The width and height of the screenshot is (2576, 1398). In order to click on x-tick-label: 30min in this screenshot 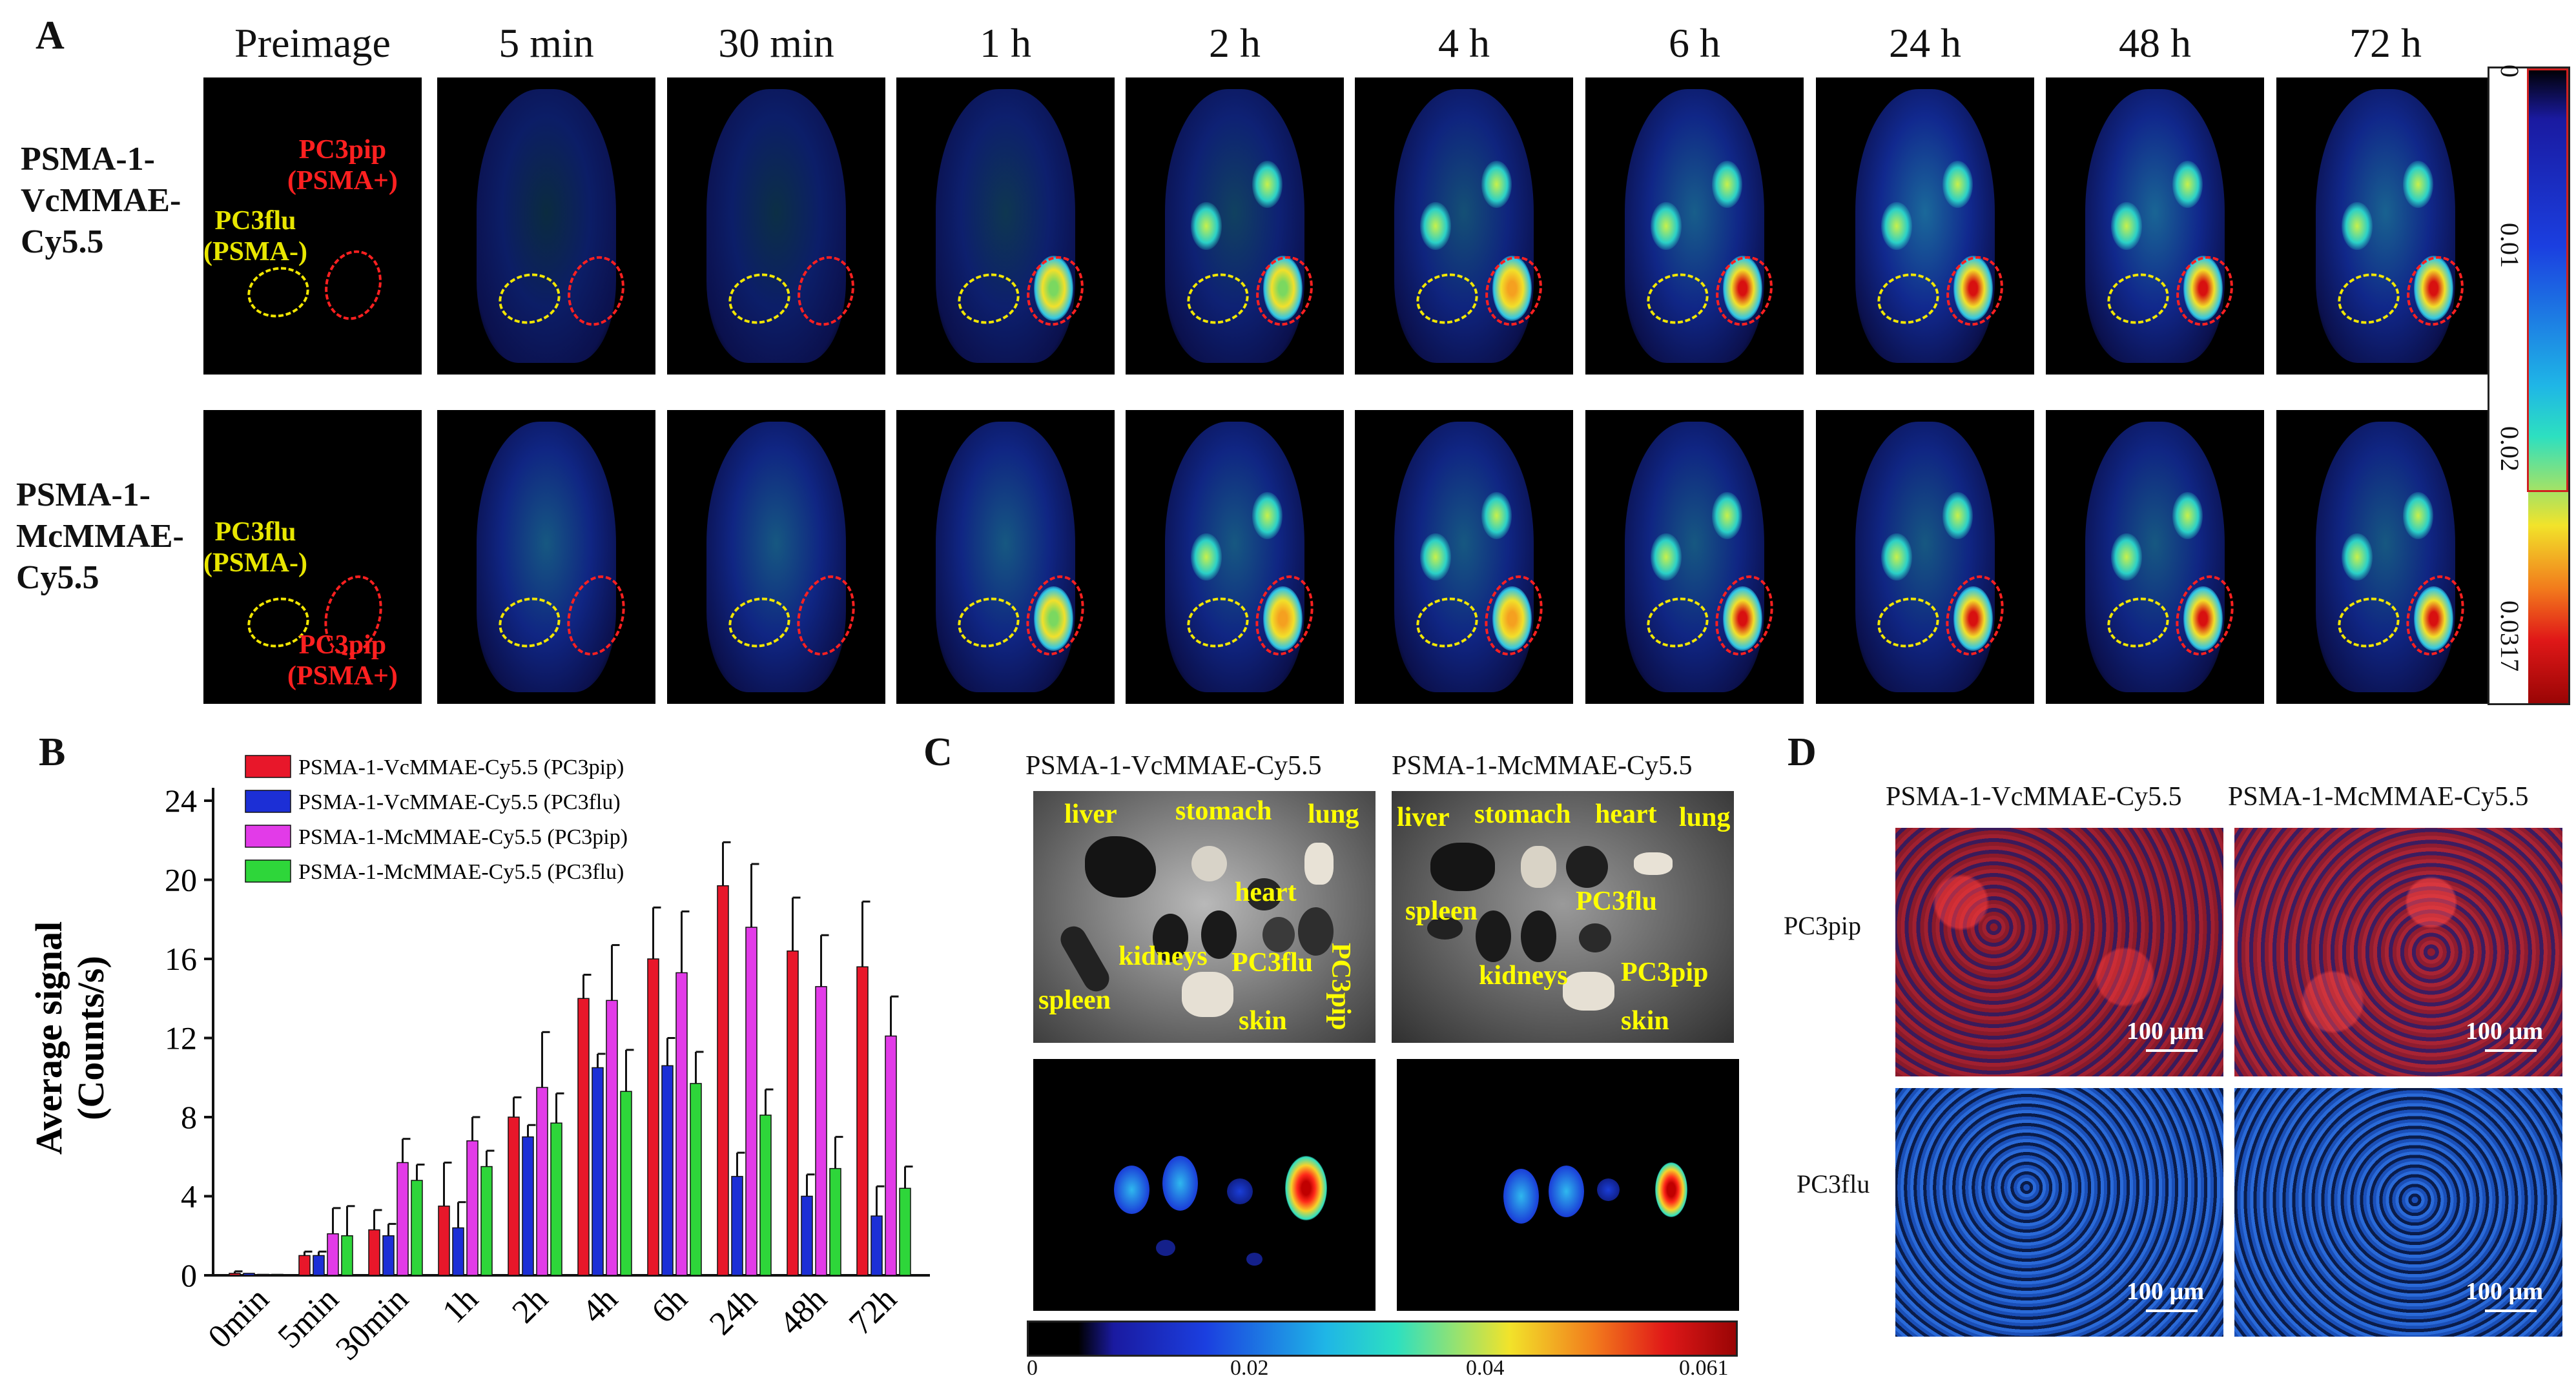, I will do `click(372, 1324)`.